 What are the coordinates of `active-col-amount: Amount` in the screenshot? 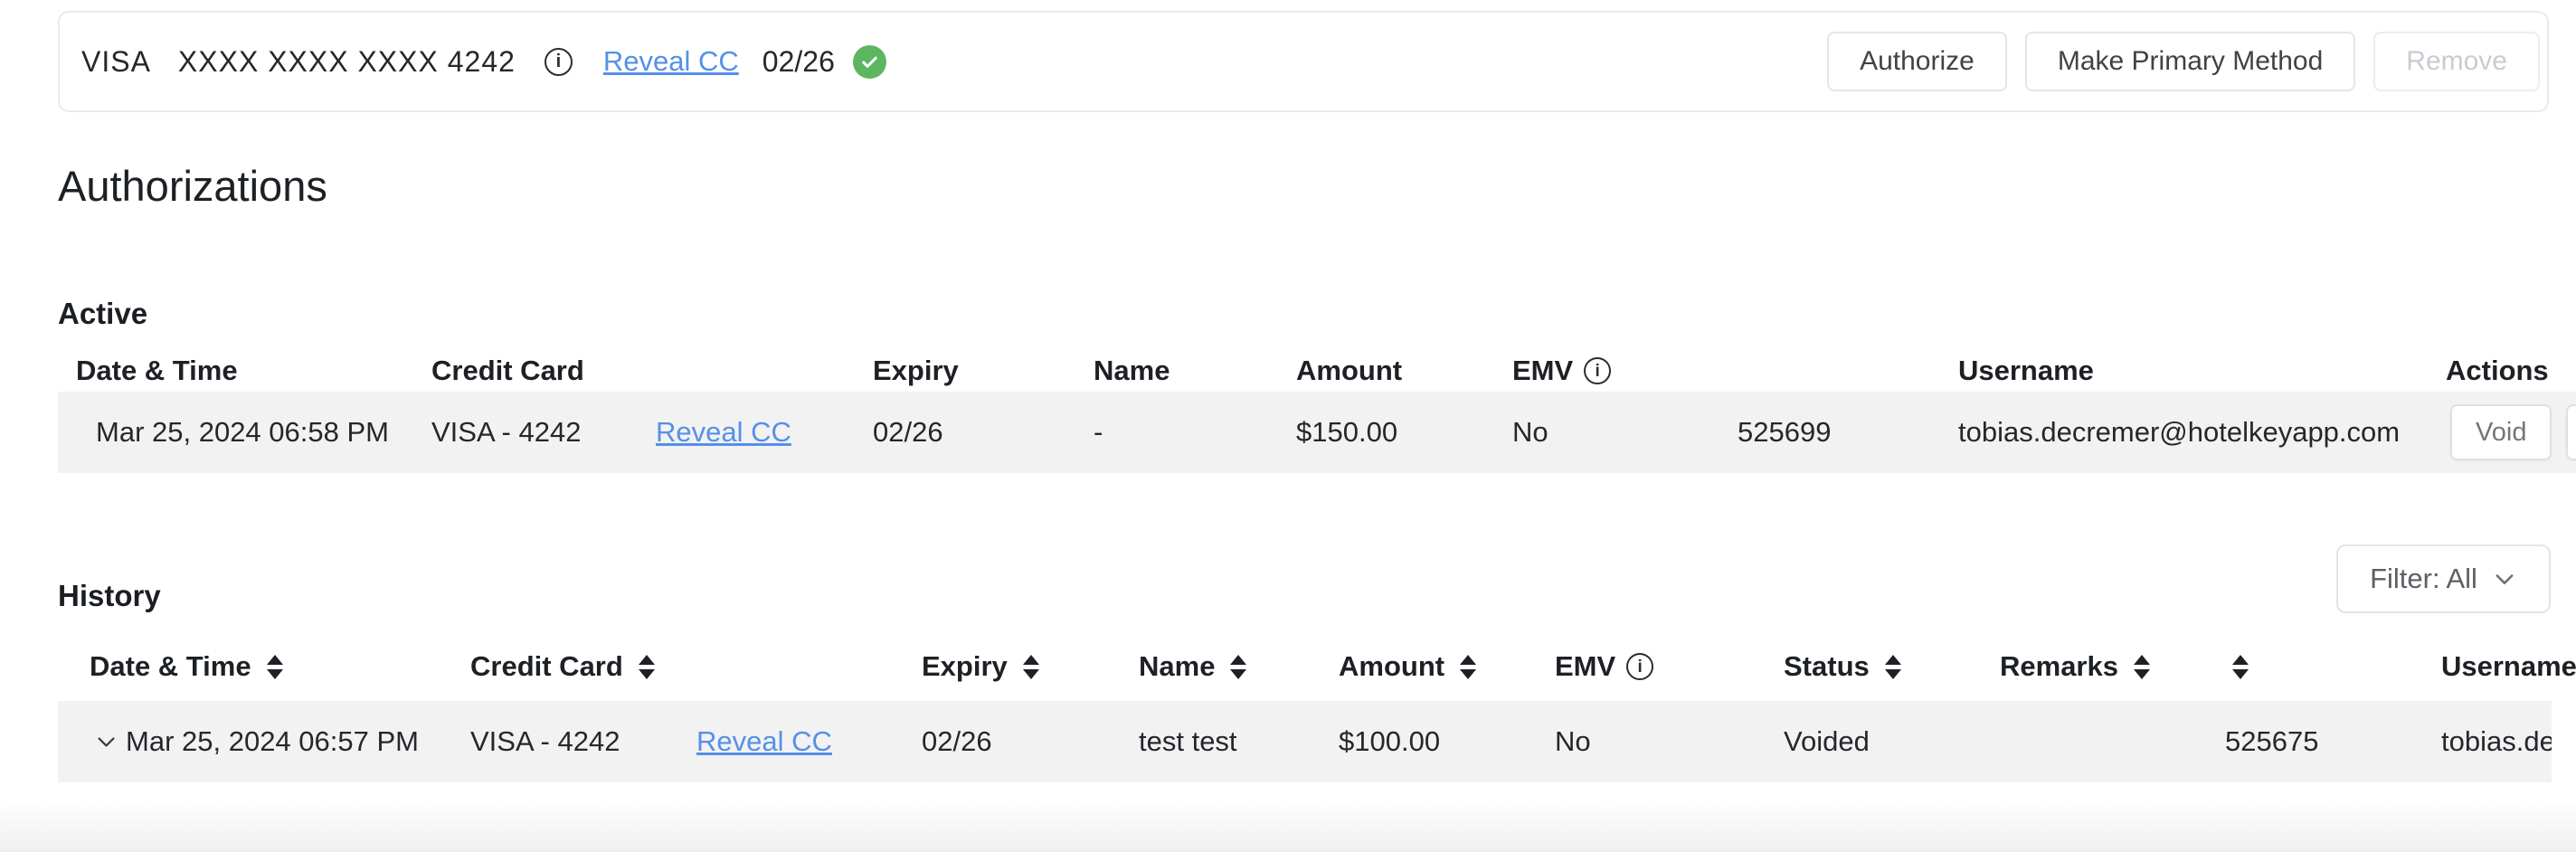 It's located at (1349, 371).